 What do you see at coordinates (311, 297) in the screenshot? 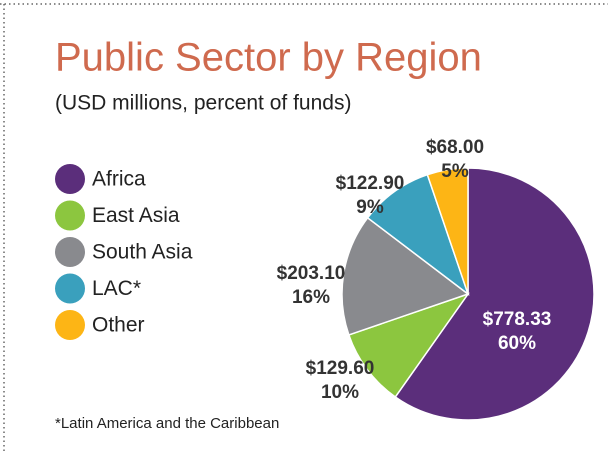
I see `percent-label: 16%` at bounding box center [311, 297].